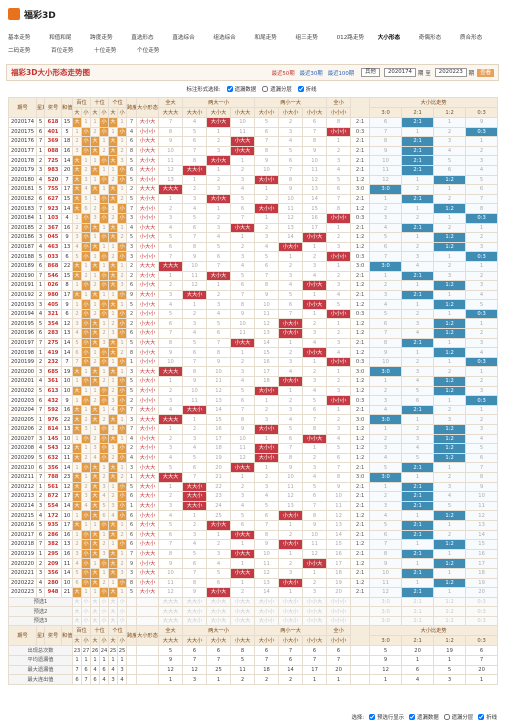 Image resolution: width=505 pixels, height=727 pixels. What do you see at coordinates (19, 37) in the screenshot?
I see `nav-link: 基本走势` at bounding box center [19, 37].